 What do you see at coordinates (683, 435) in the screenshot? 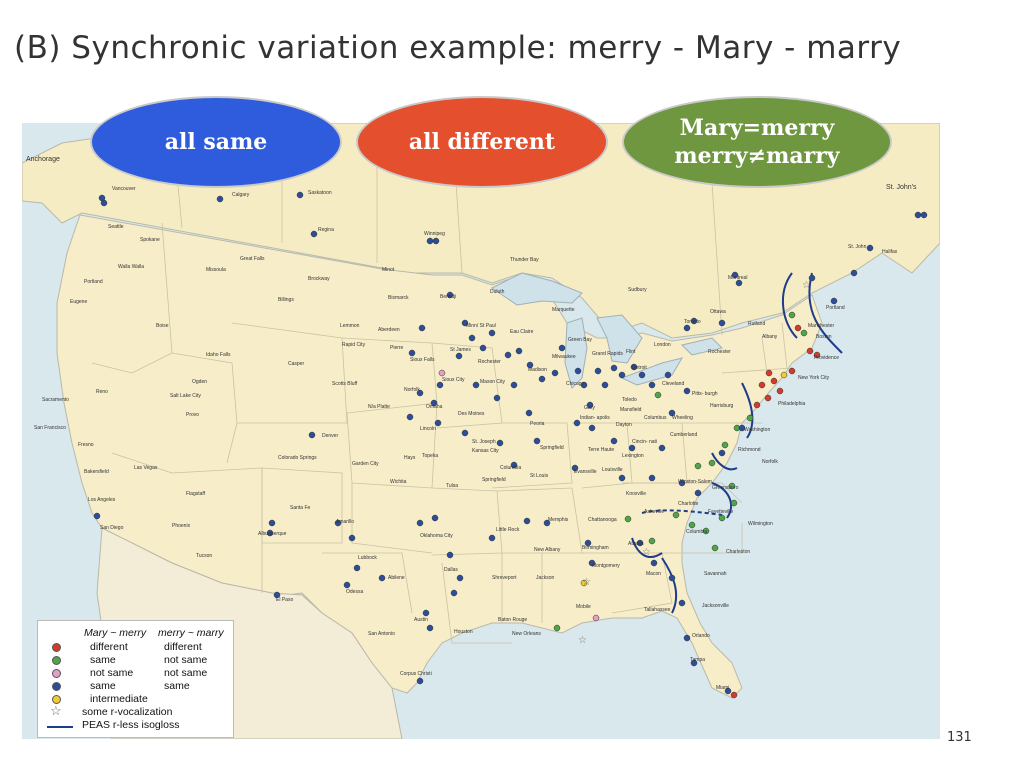
I see `label-cumberland: Cumberland` at bounding box center [683, 435].